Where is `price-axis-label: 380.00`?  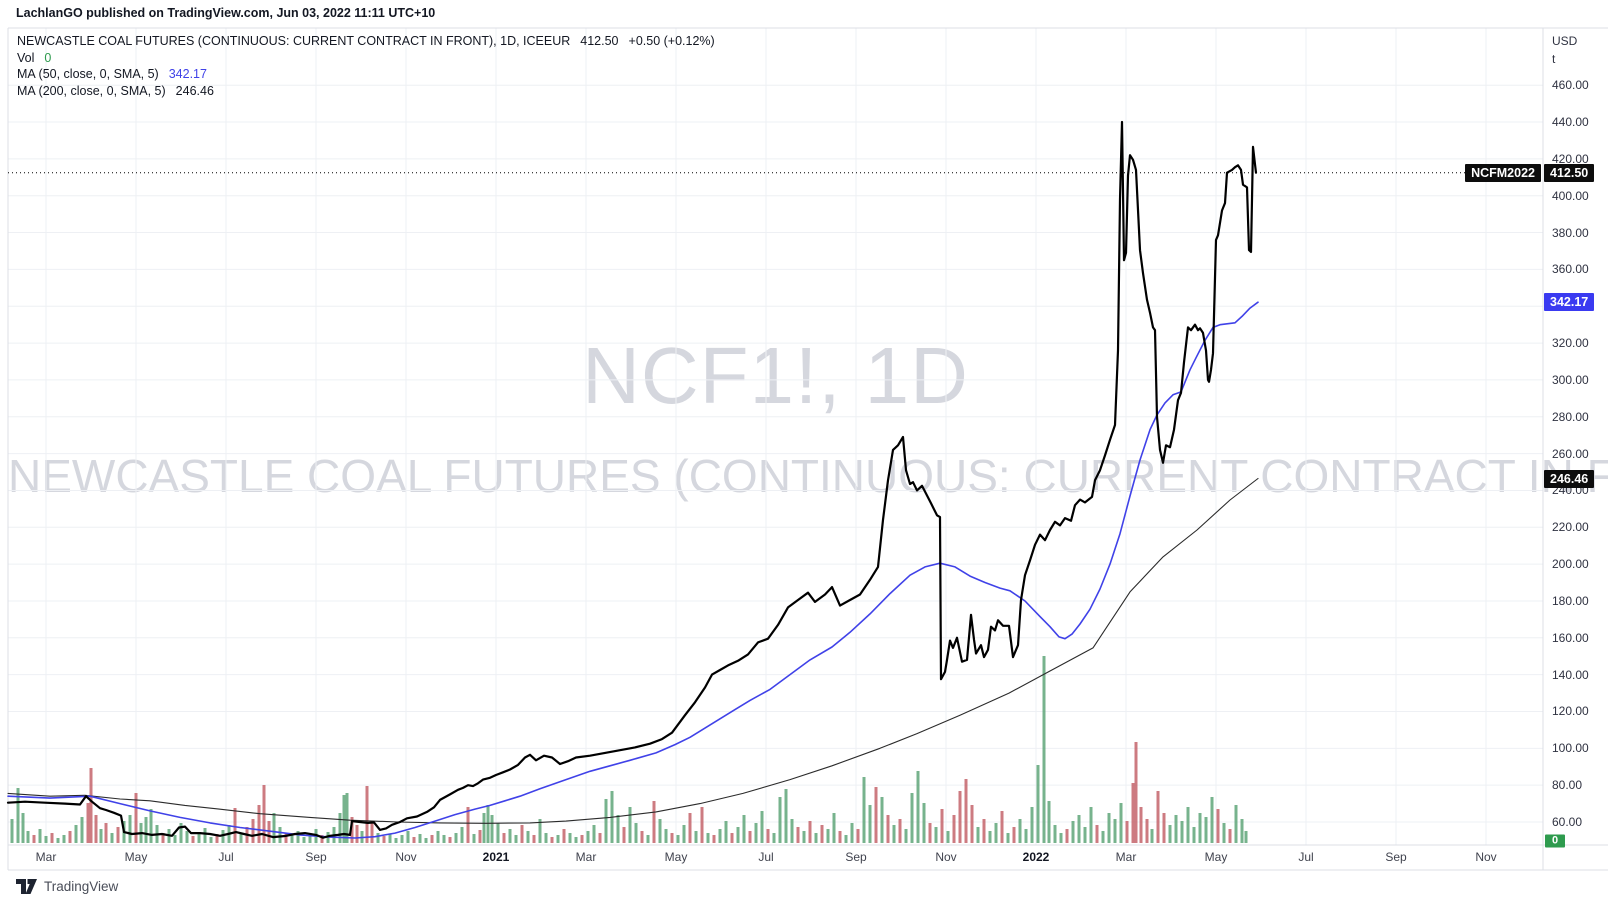
price-axis-label: 380.00 is located at coordinates (1570, 232).